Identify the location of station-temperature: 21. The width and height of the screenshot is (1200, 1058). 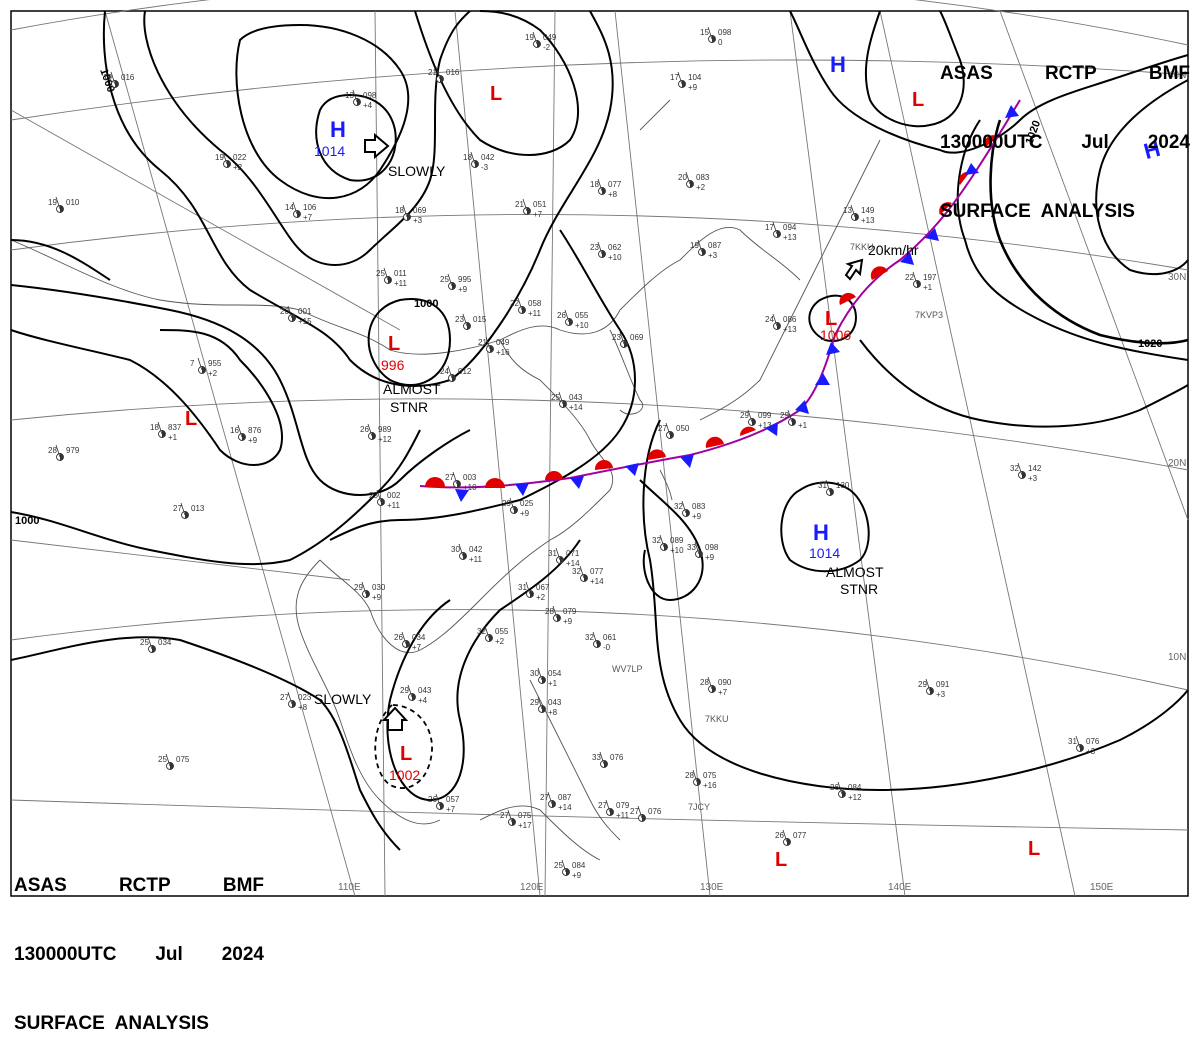
(432, 72).